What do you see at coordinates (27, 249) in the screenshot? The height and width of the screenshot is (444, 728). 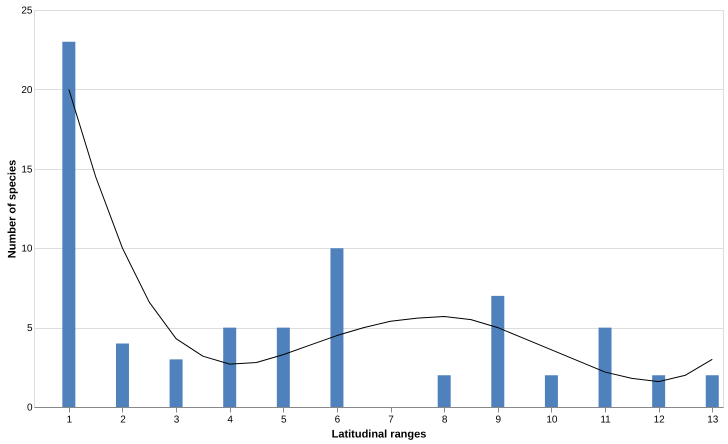 I see `y-tick-label: 10` at bounding box center [27, 249].